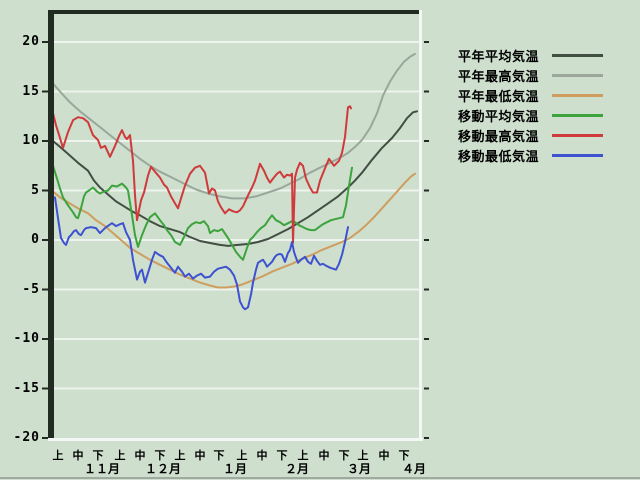  I want to click on y-axis-label: -20, so click(26, 437).